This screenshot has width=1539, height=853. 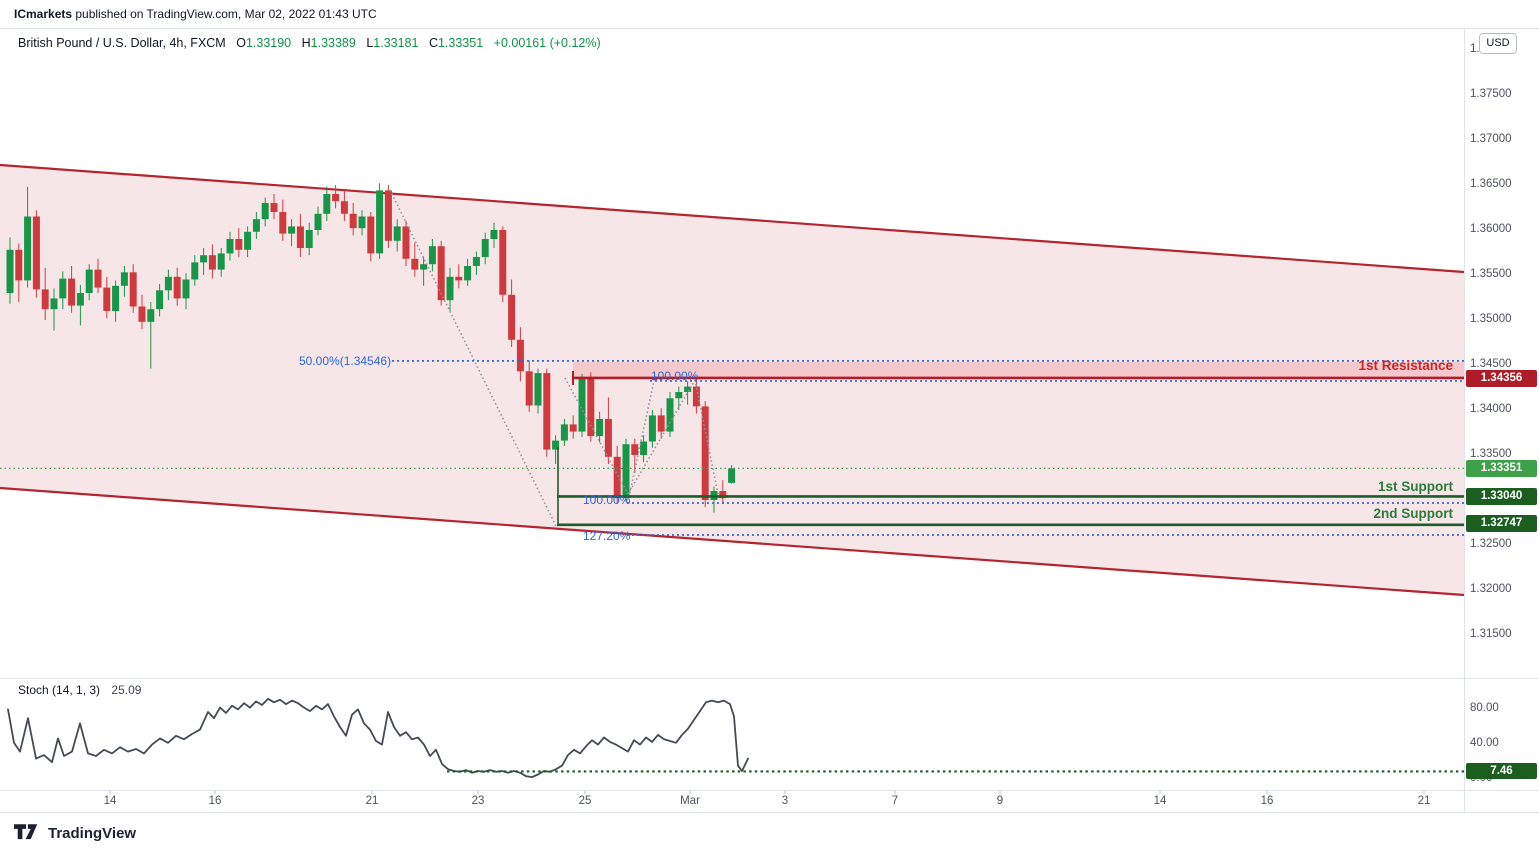 What do you see at coordinates (1000, 801) in the screenshot?
I see `time-tick: 9` at bounding box center [1000, 801].